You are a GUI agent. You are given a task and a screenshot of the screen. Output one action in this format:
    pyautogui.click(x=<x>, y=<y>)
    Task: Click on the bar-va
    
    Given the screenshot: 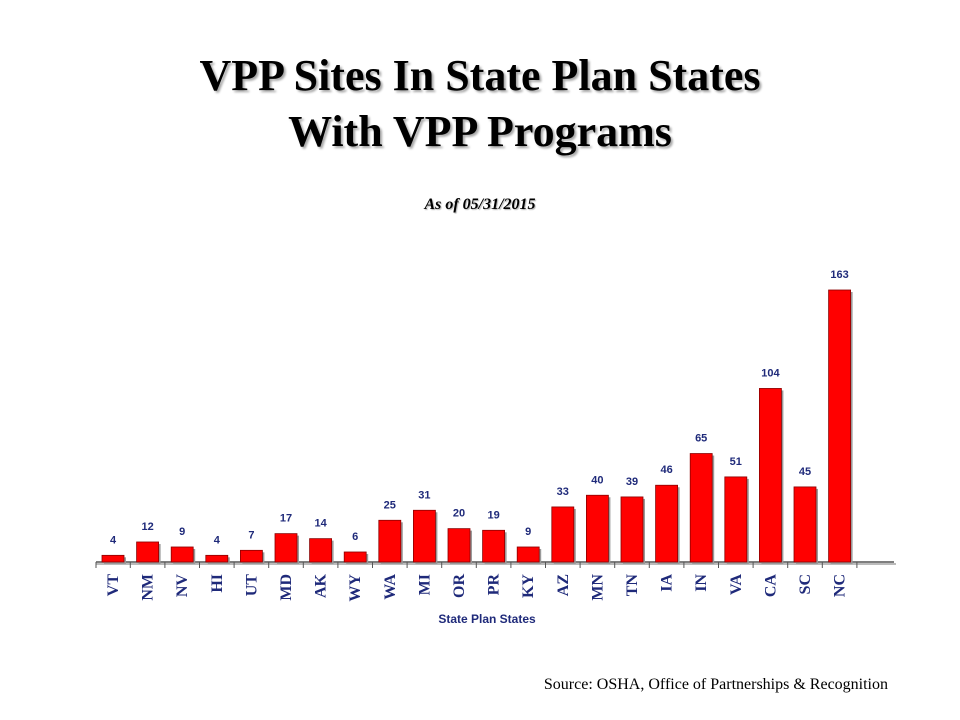 What is the action you would take?
    pyautogui.click(x=736, y=519)
    